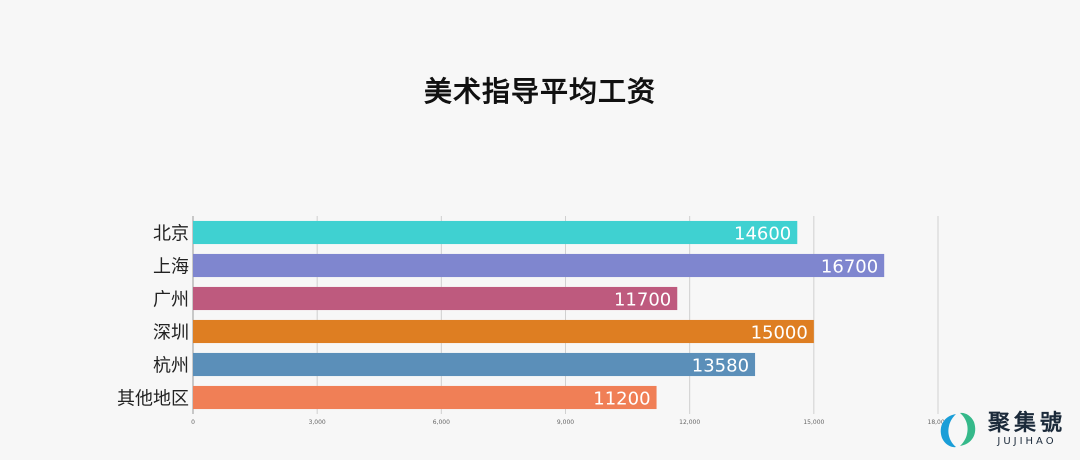 This screenshot has height=460, width=1080. I want to click on bar-value-label: 11700, so click(642, 300).